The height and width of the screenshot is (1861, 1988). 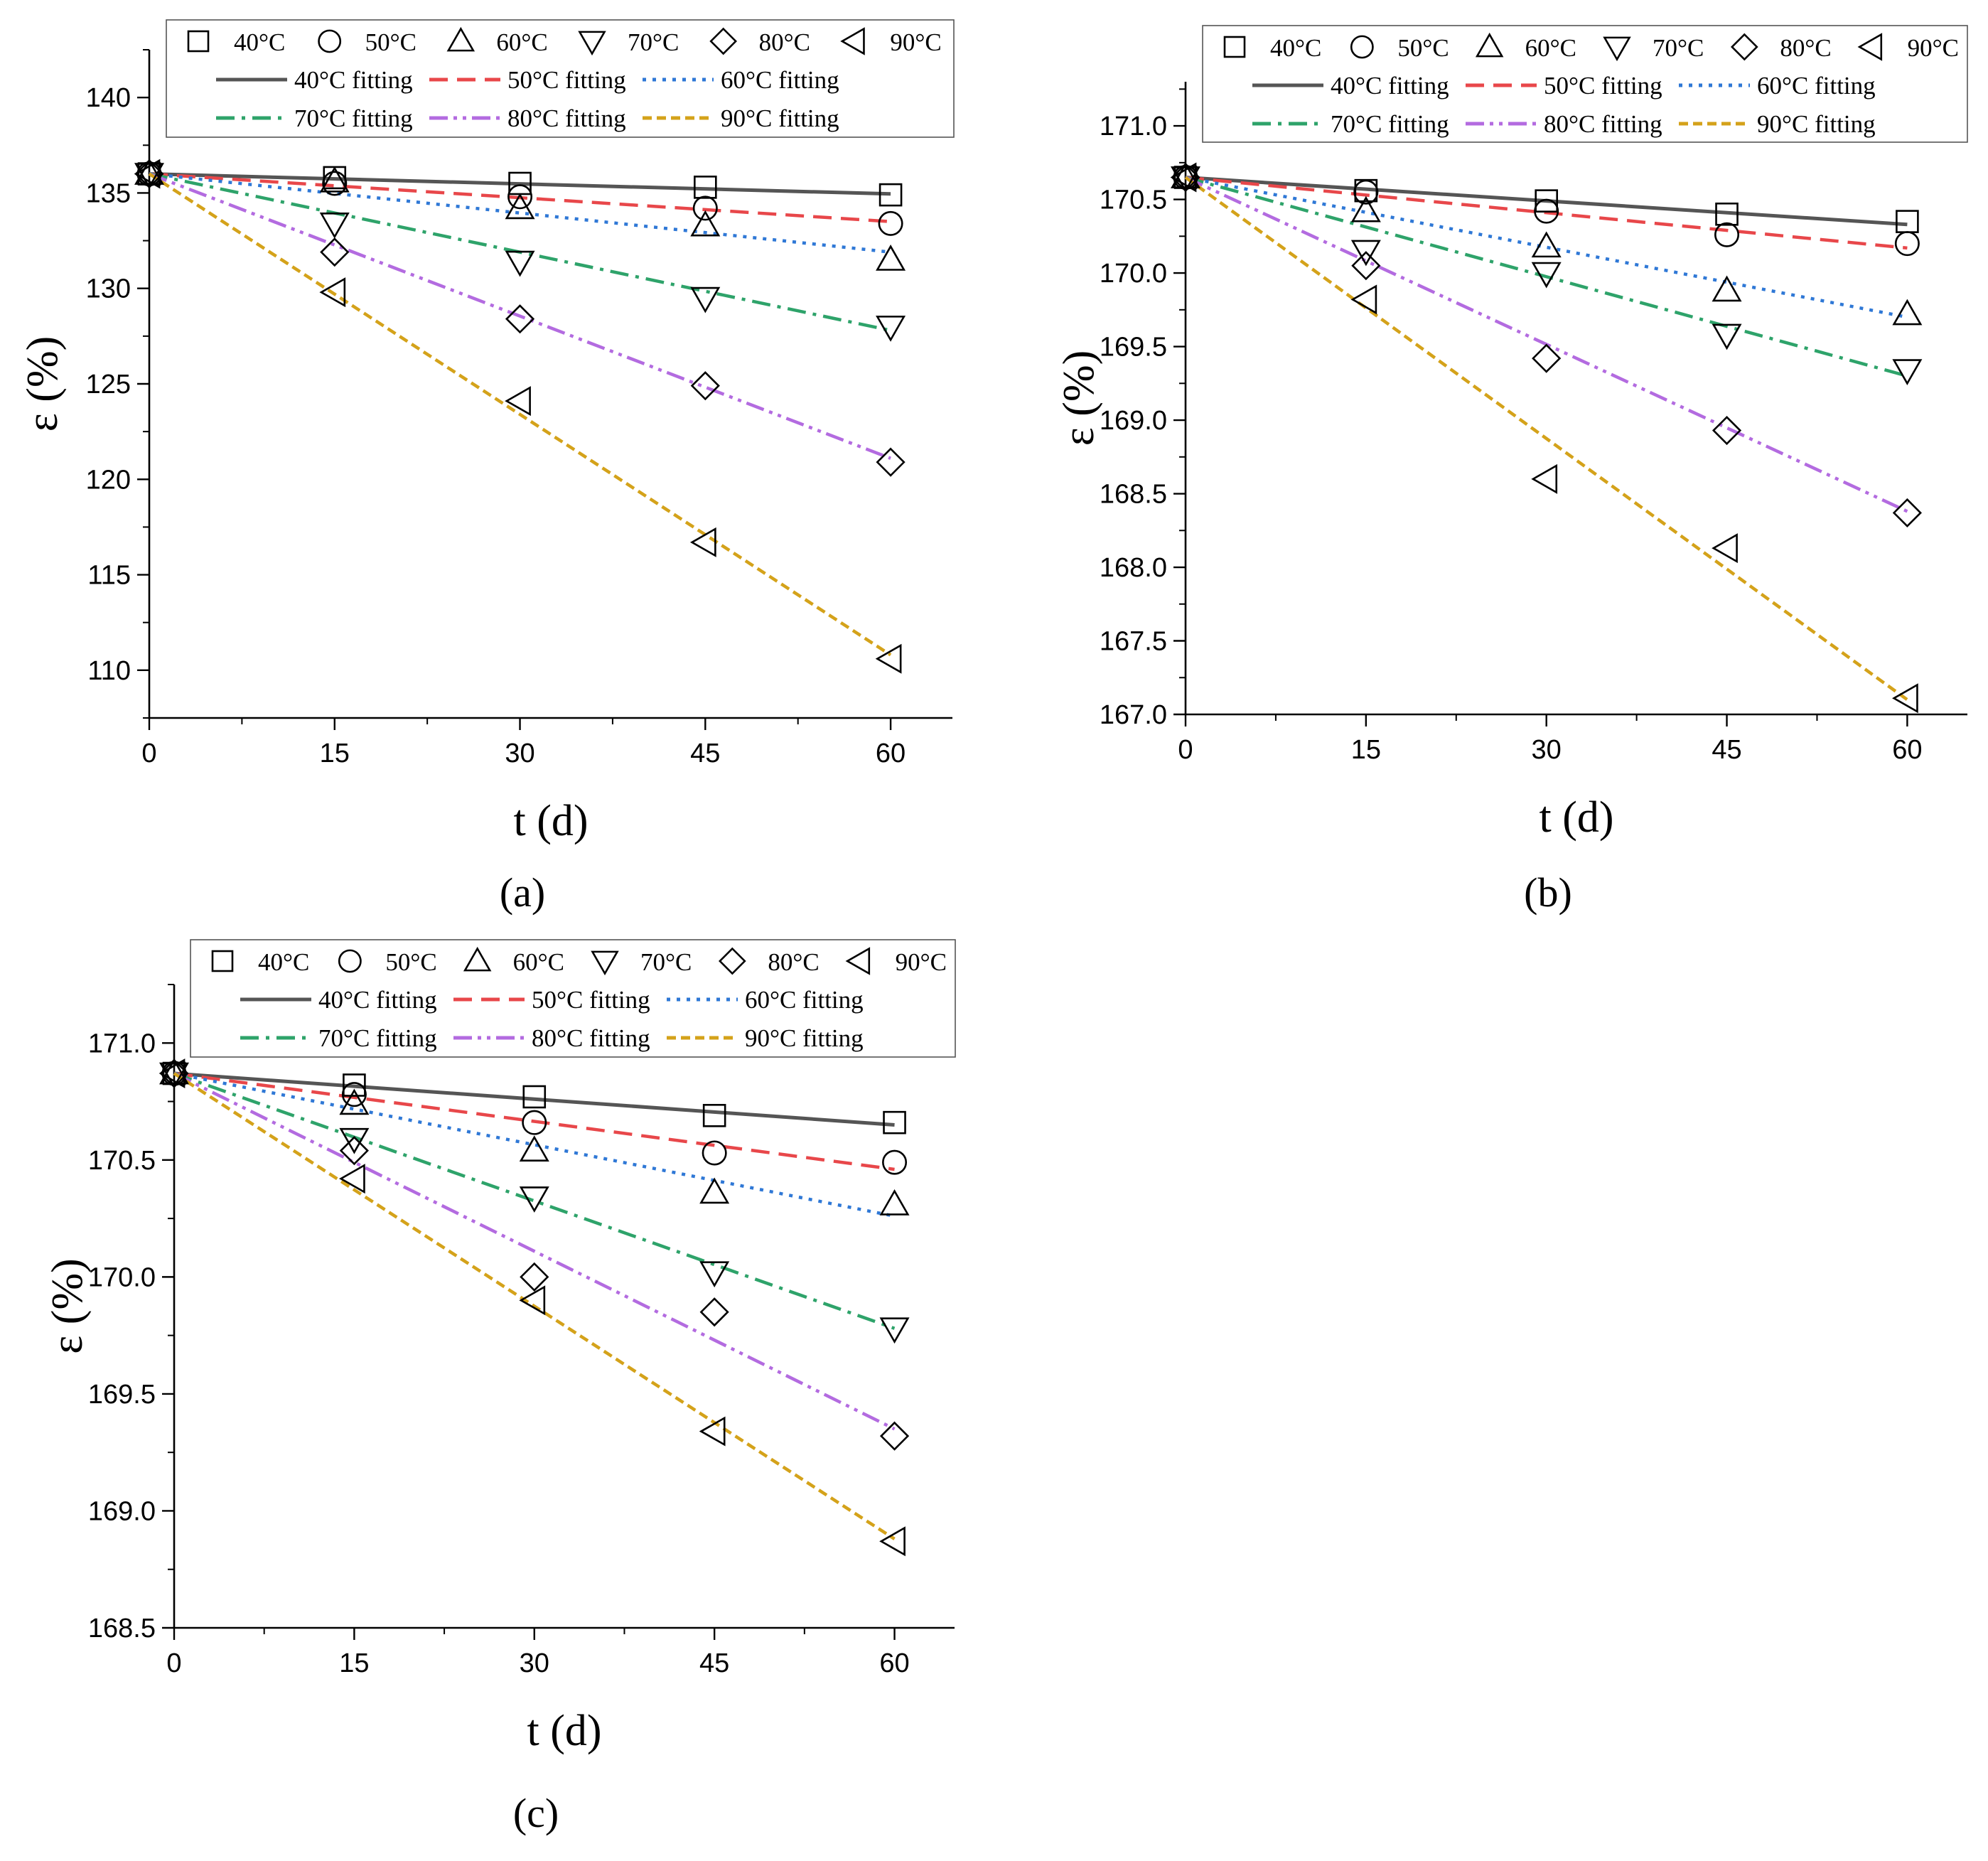 What do you see at coordinates (1546, 439) in the screenshot?
I see `fit-line-90c` at bounding box center [1546, 439].